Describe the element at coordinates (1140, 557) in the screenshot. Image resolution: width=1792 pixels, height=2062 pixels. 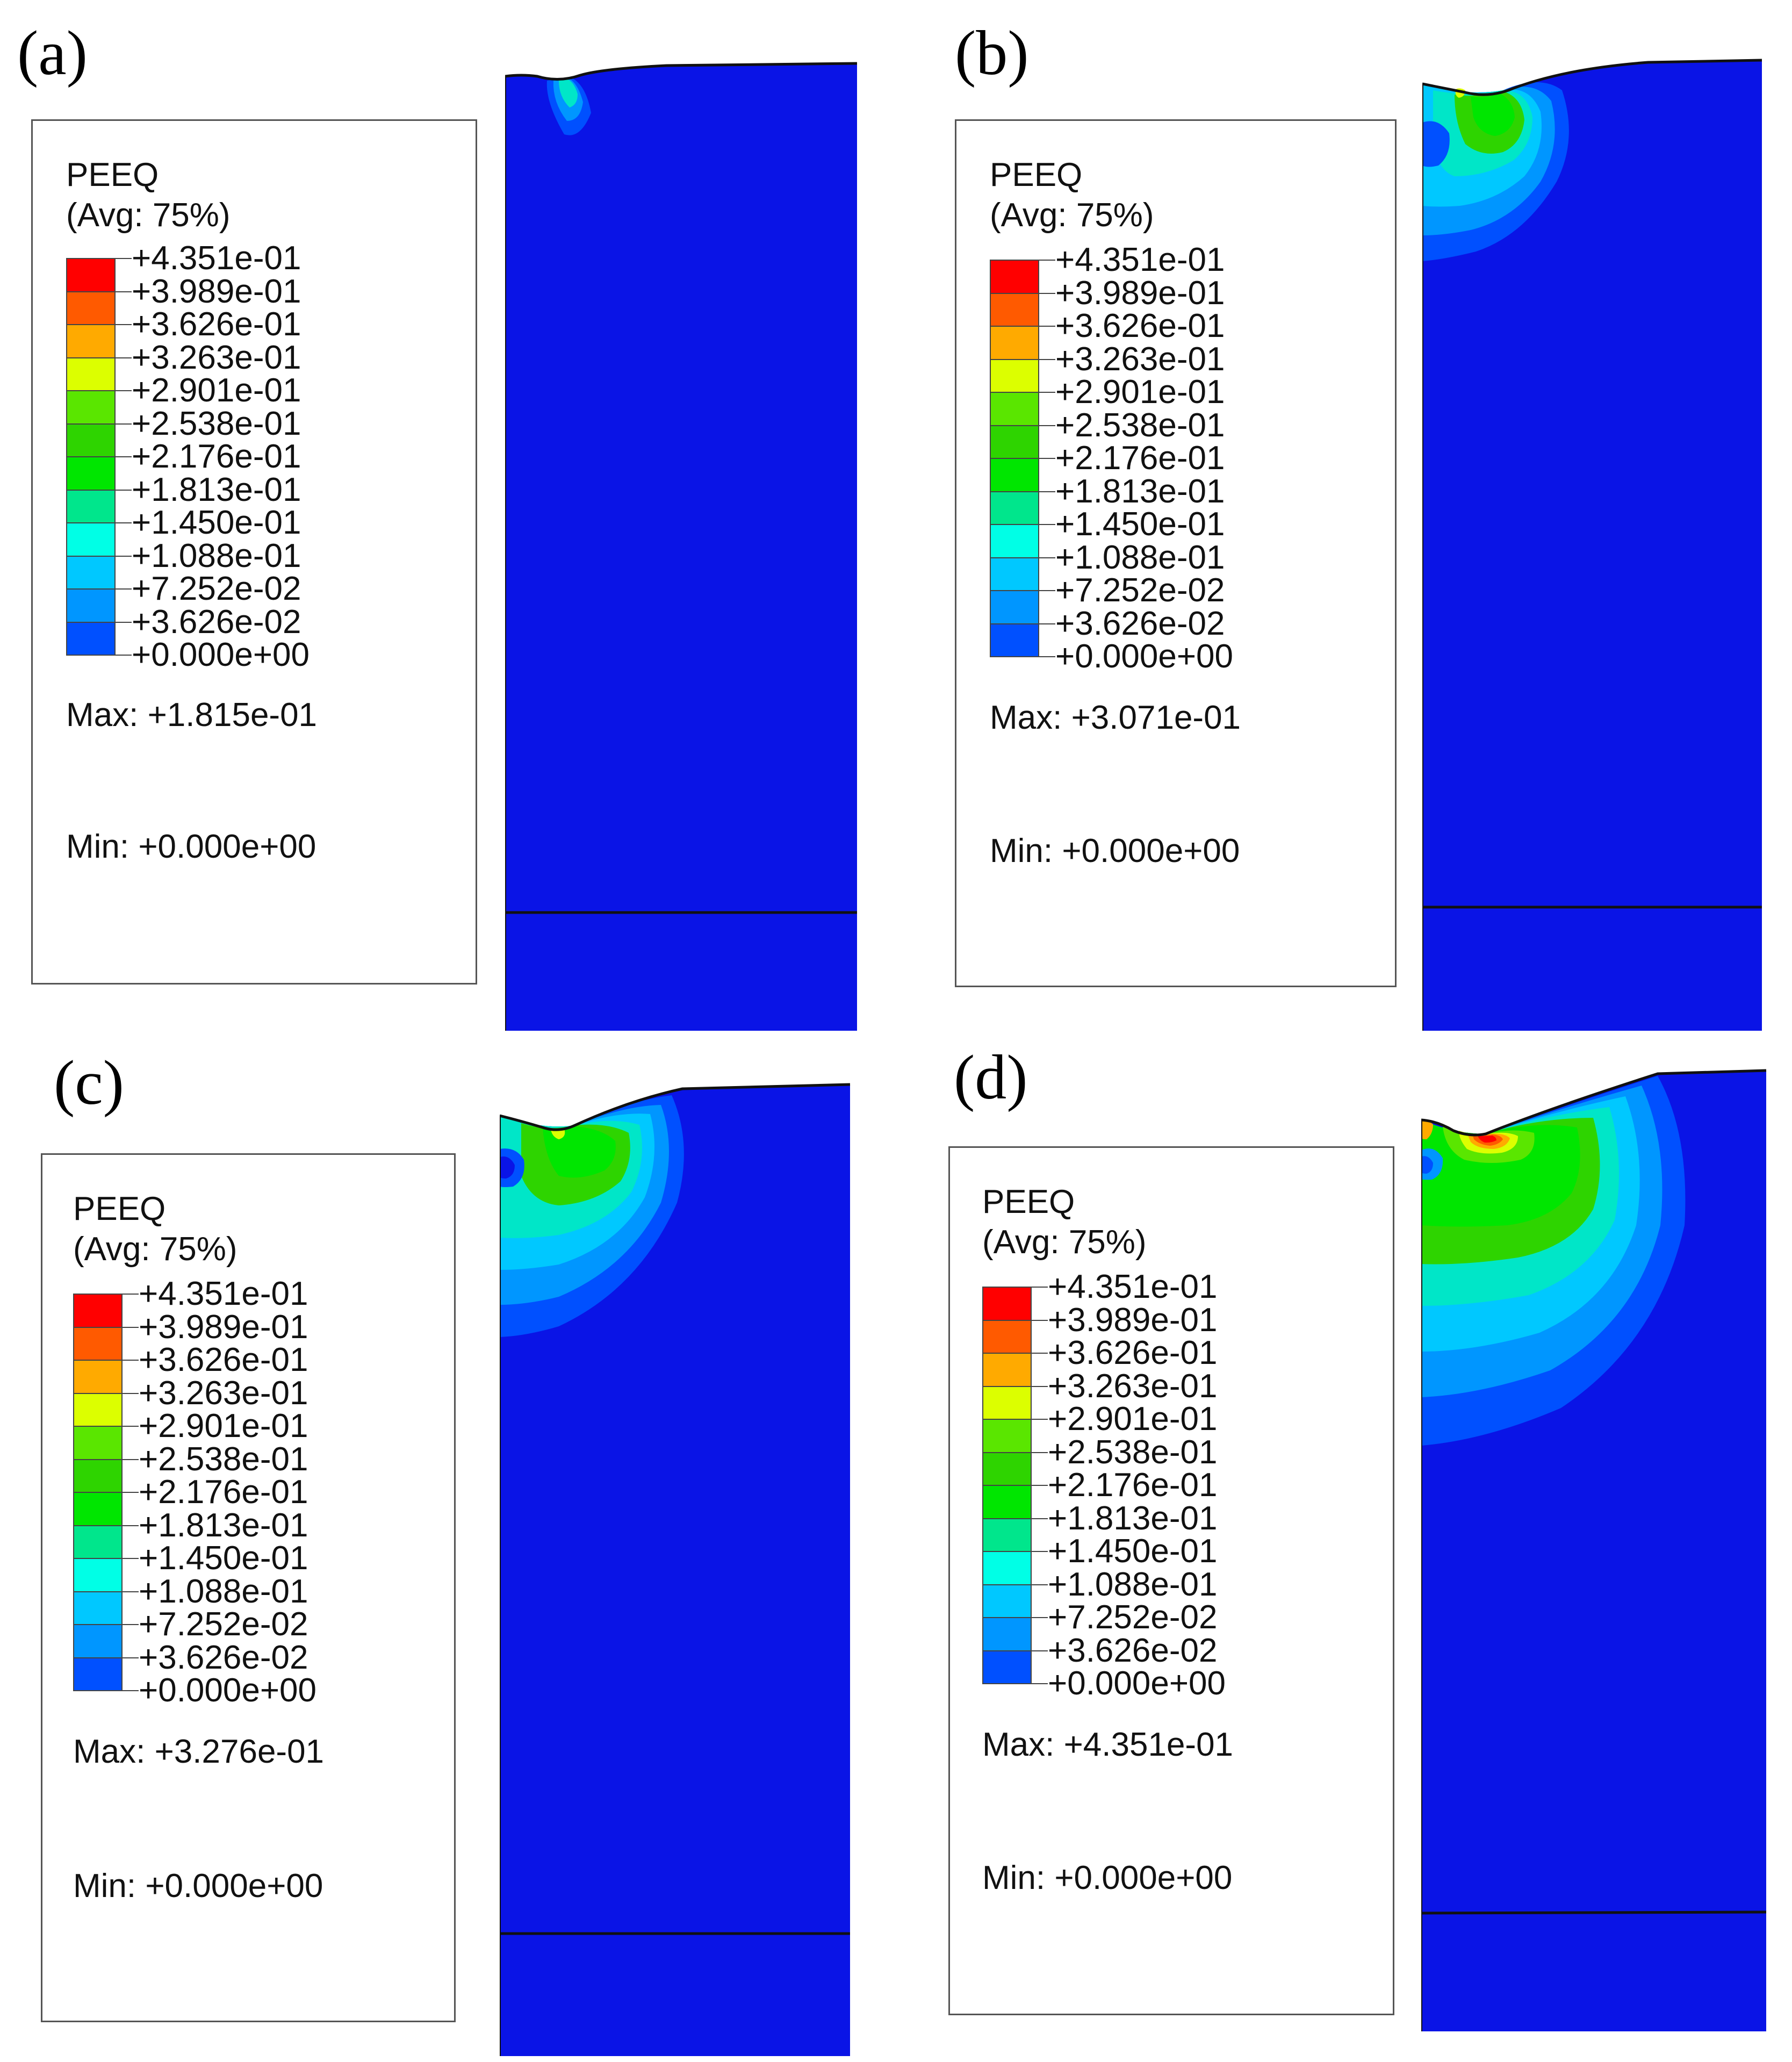
I see `colorbar-tick-label: +1.088e-01` at that location.